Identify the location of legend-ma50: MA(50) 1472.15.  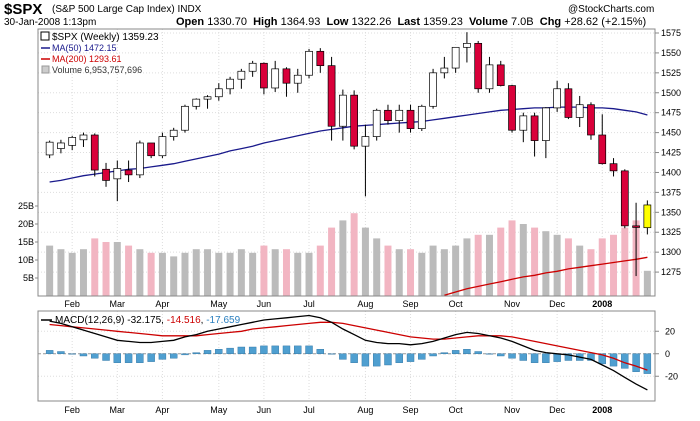
(84, 48).